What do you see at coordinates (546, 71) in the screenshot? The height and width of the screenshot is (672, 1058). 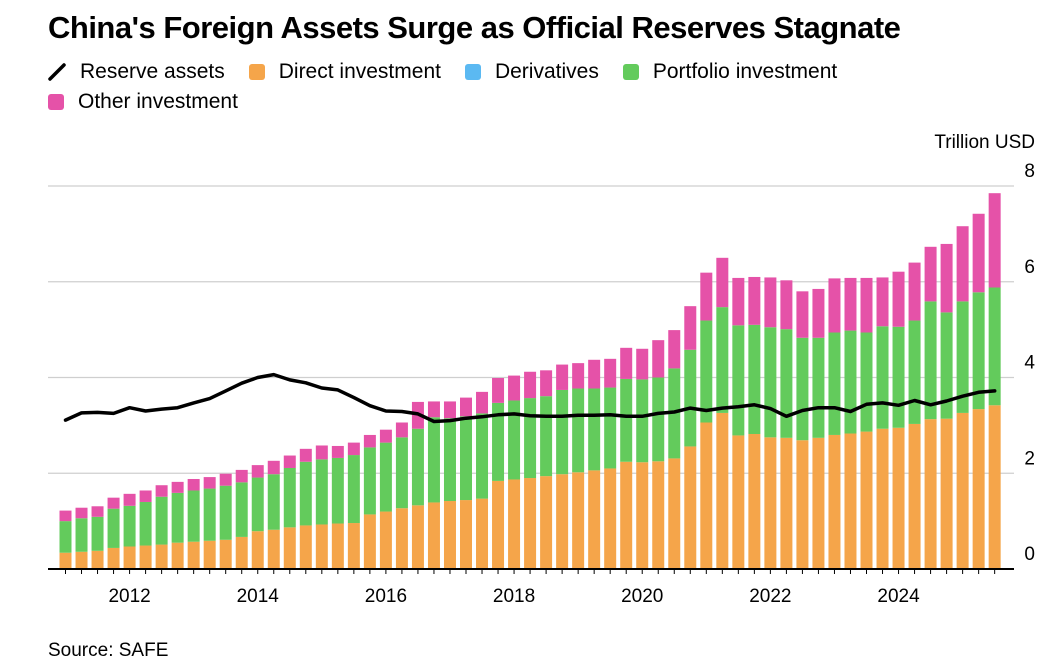 I see `legend-label: Derivatives` at bounding box center [546, 71].